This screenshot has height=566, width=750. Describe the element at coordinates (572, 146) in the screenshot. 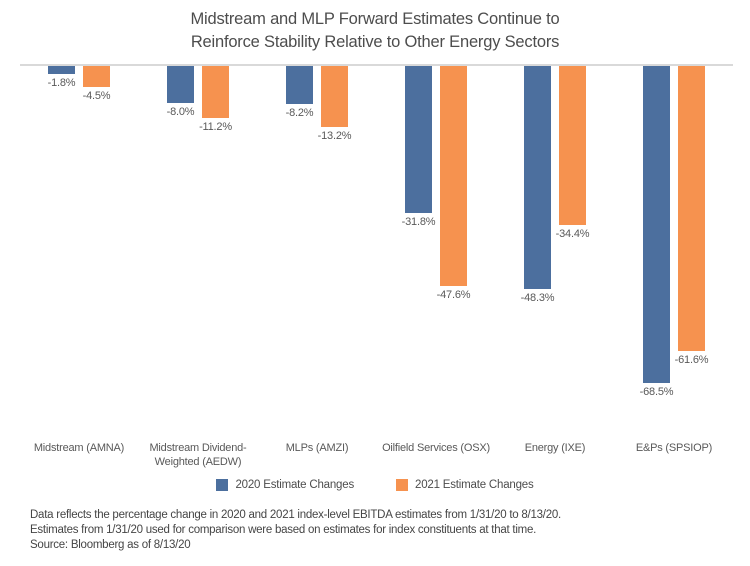

I see `bar-2021-cat5` at that location.